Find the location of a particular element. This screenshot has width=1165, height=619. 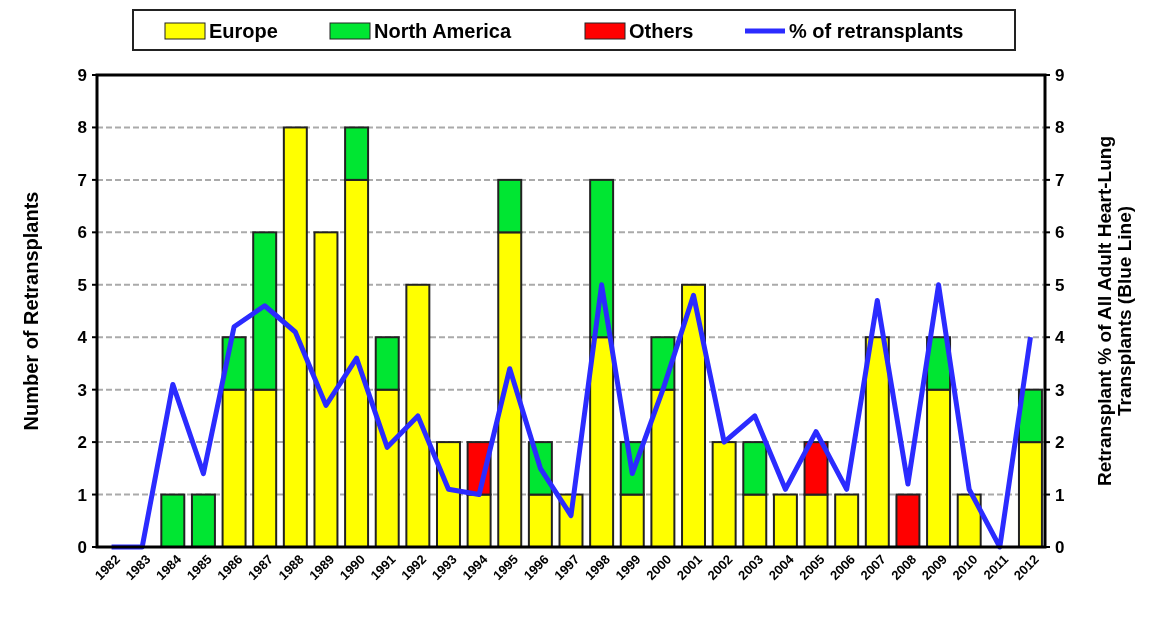

y2-tick-label: 1 is located at coordinates (1060, 495).